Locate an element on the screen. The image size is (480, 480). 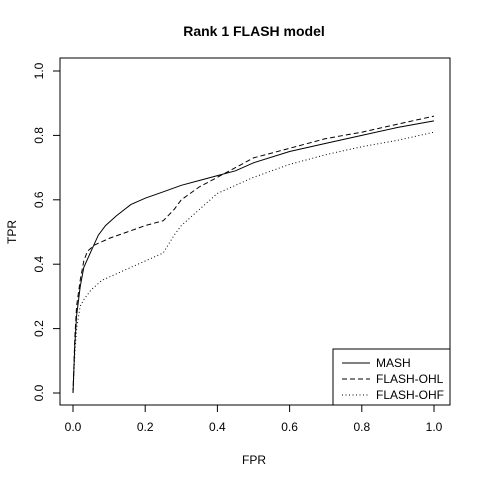
x-axis: 0.0 0.2 0.4 0.6 0.8 1.0 is located at coordinates (254, 419).